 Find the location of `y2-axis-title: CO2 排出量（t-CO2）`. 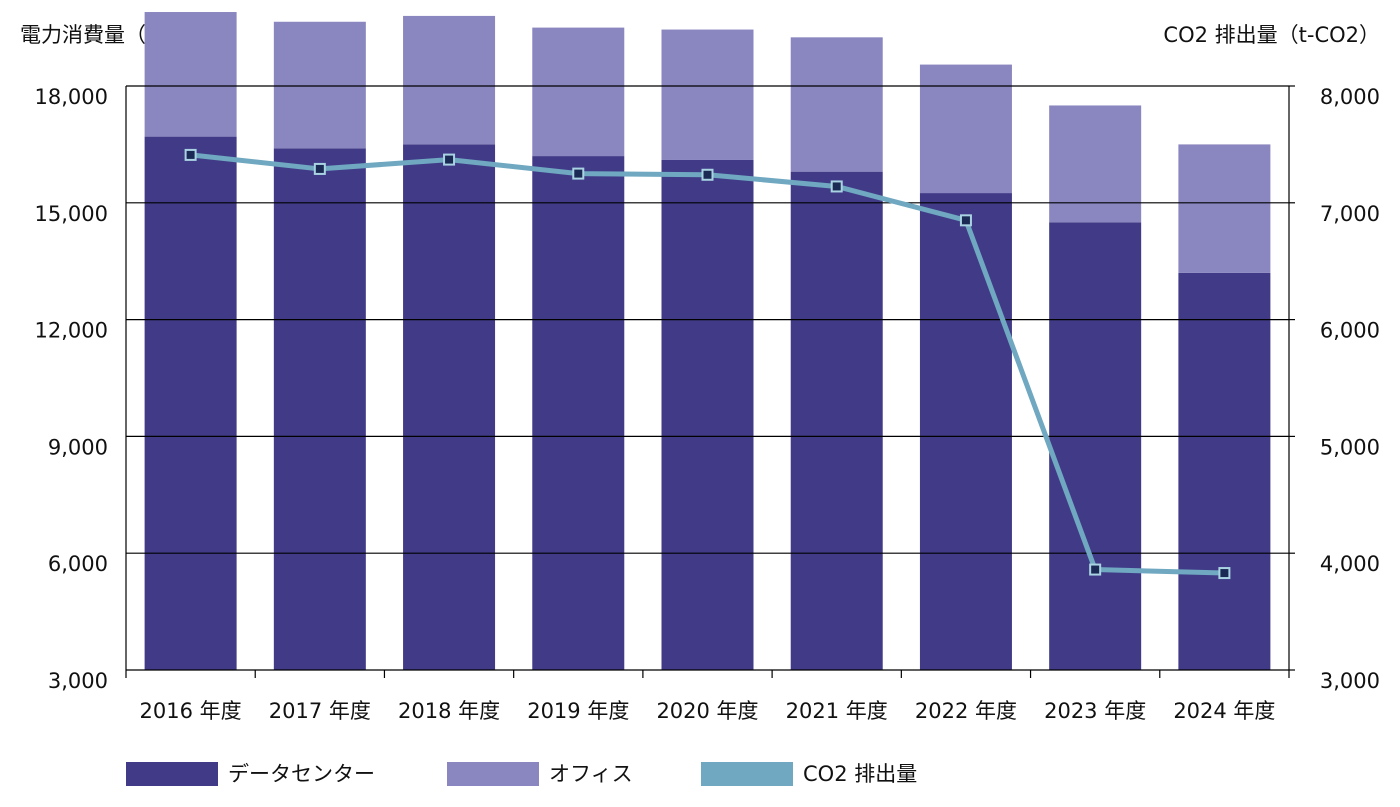

y2-axis-title: CO2 排出量（t-CO2） is located at coordinates (1271, 35).